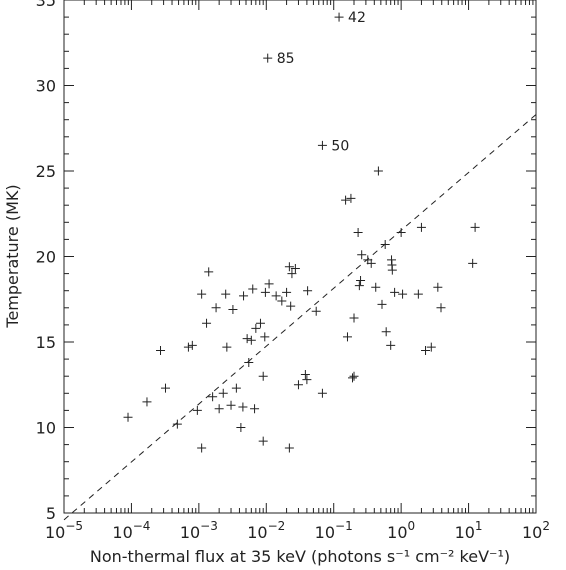 The image size is (566, 570). What do you see at coordinates (286, 59) in the screenshot?
I see `point-label: 85` at bounding box center [286, 59].